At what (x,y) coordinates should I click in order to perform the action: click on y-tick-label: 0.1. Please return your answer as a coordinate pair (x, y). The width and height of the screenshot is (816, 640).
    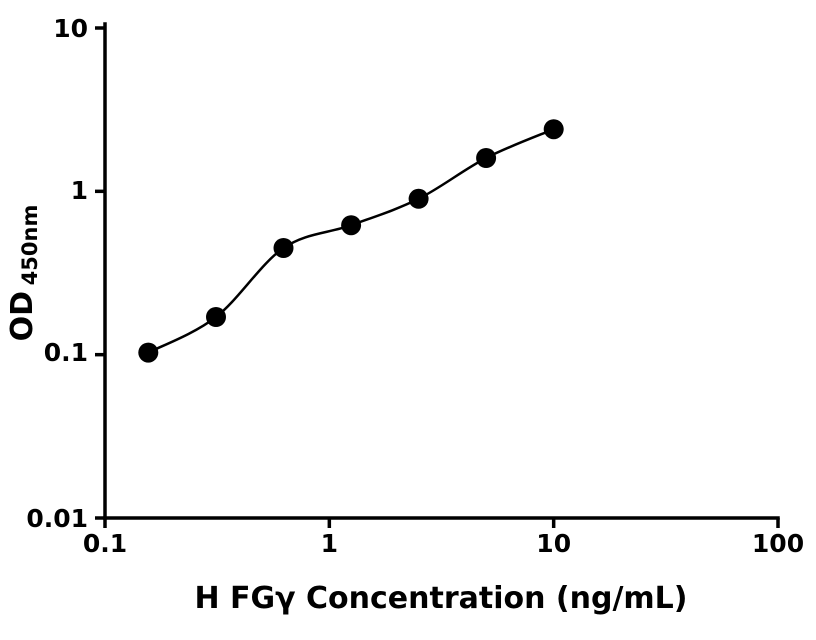
    Looking at the image, I should click on (66, 352).